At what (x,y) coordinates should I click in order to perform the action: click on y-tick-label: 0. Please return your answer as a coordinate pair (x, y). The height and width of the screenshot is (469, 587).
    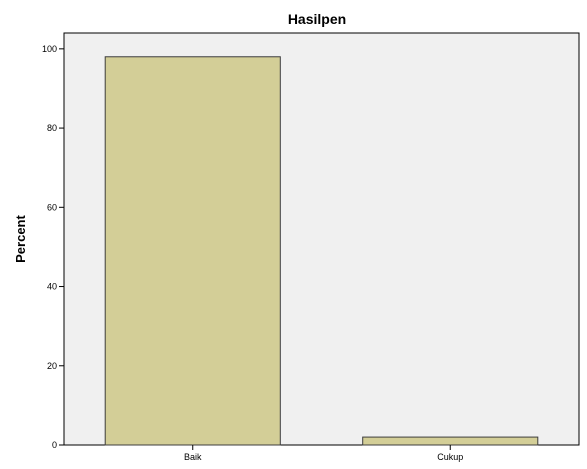
    Looking at the image, I should click on (54, 445).